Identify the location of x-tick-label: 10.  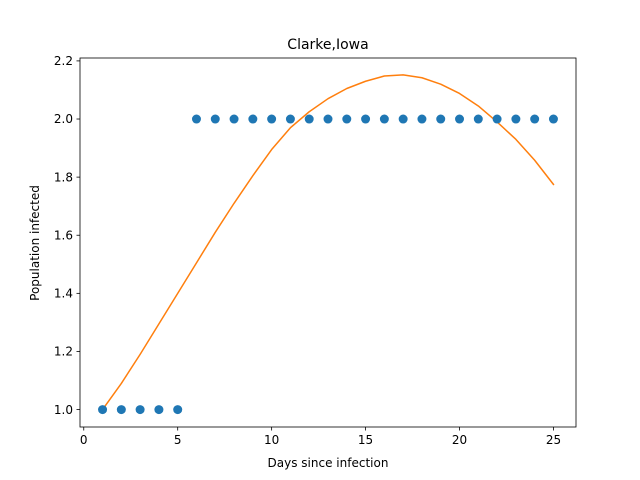
(271, 440).